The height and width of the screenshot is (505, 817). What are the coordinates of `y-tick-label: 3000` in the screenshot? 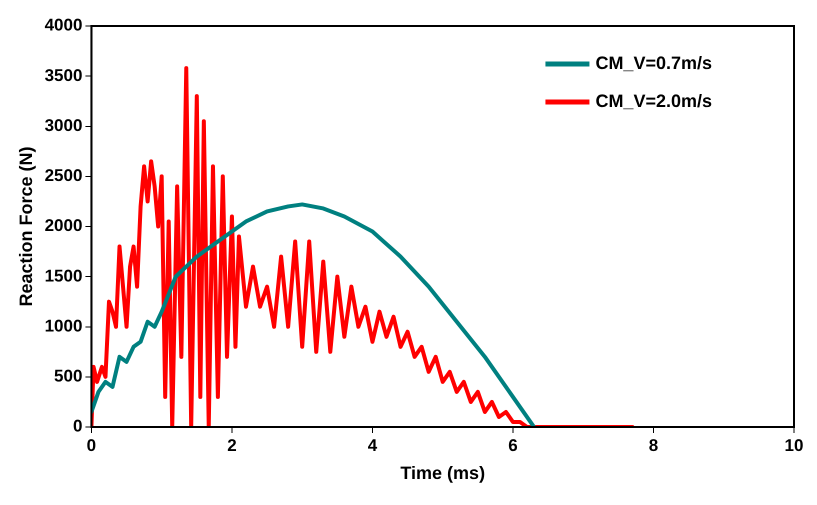 It's located at (63, 125).